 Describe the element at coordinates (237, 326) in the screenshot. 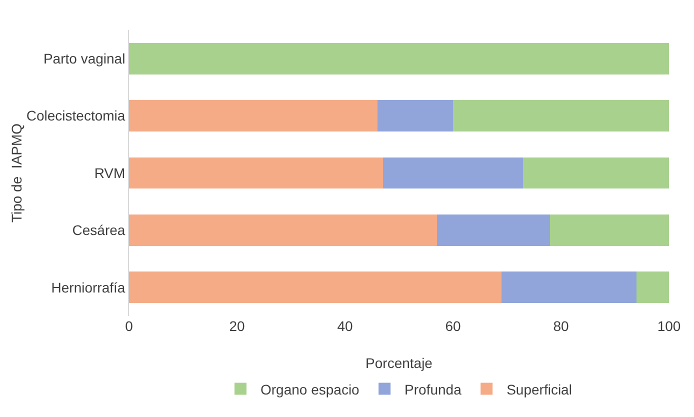

I see `x-tick-label: 20` at that location.